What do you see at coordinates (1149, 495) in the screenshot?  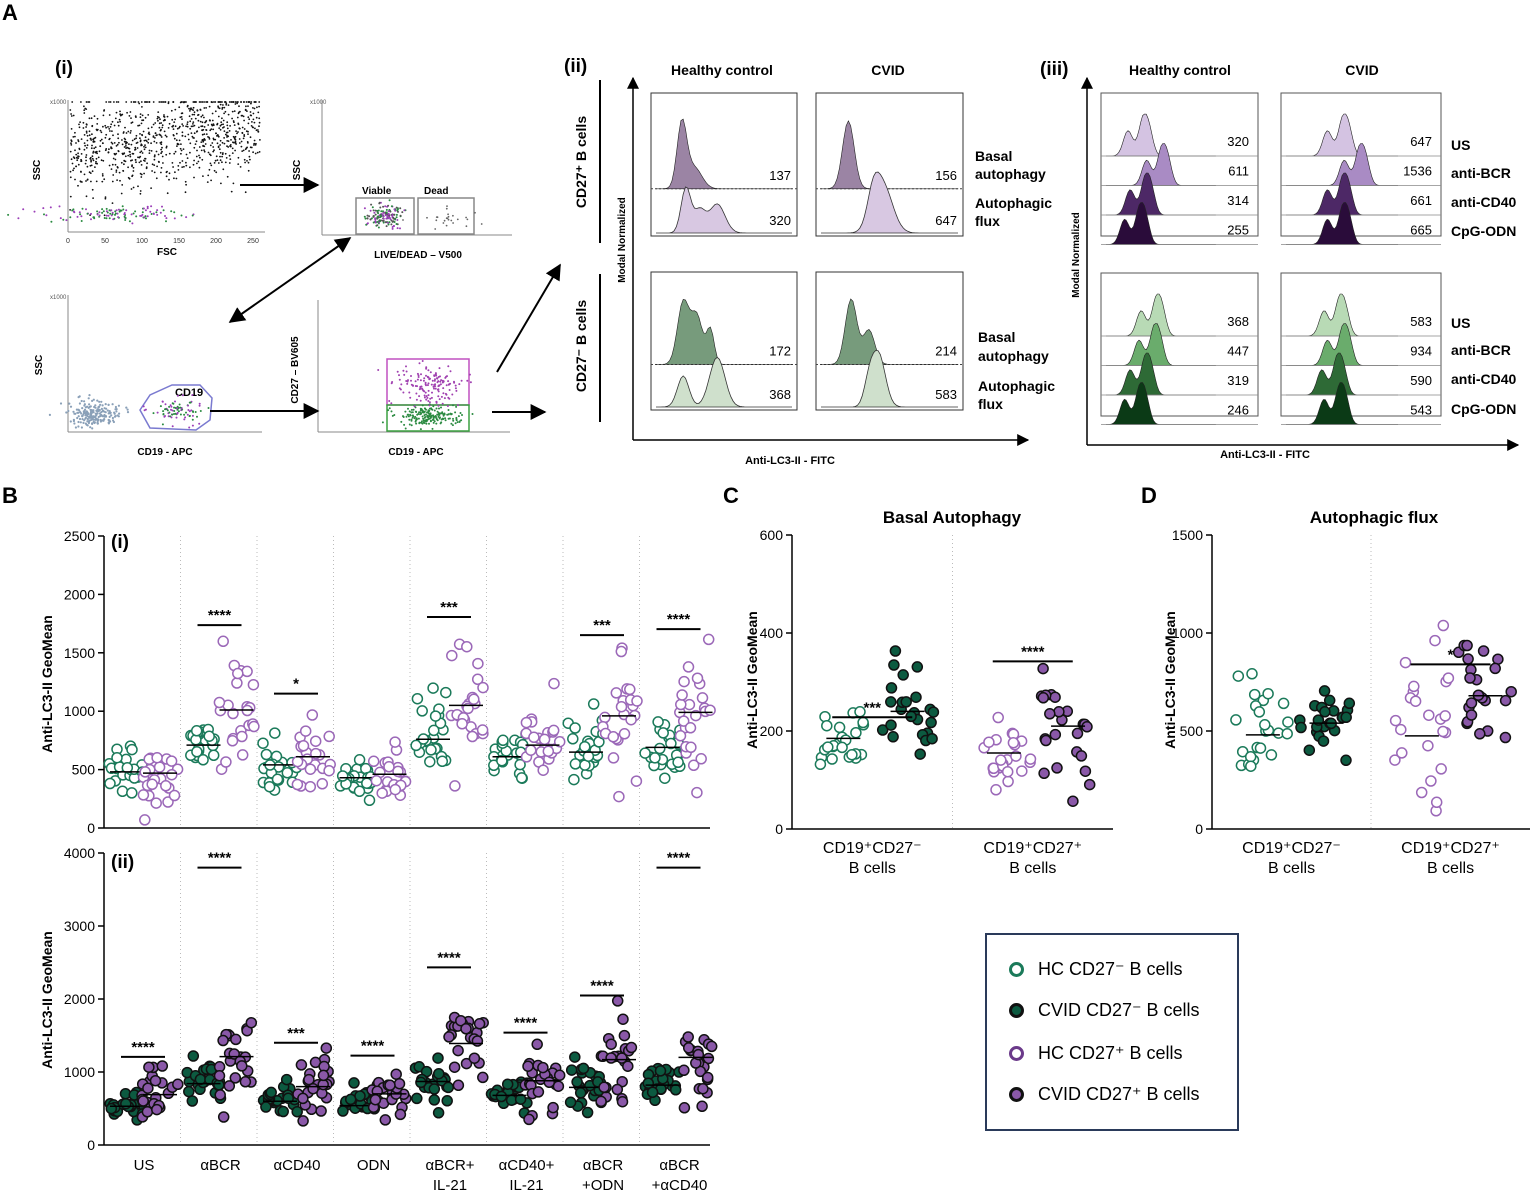 I see `panel-d-label: D` at bounding box center [1149, 495].